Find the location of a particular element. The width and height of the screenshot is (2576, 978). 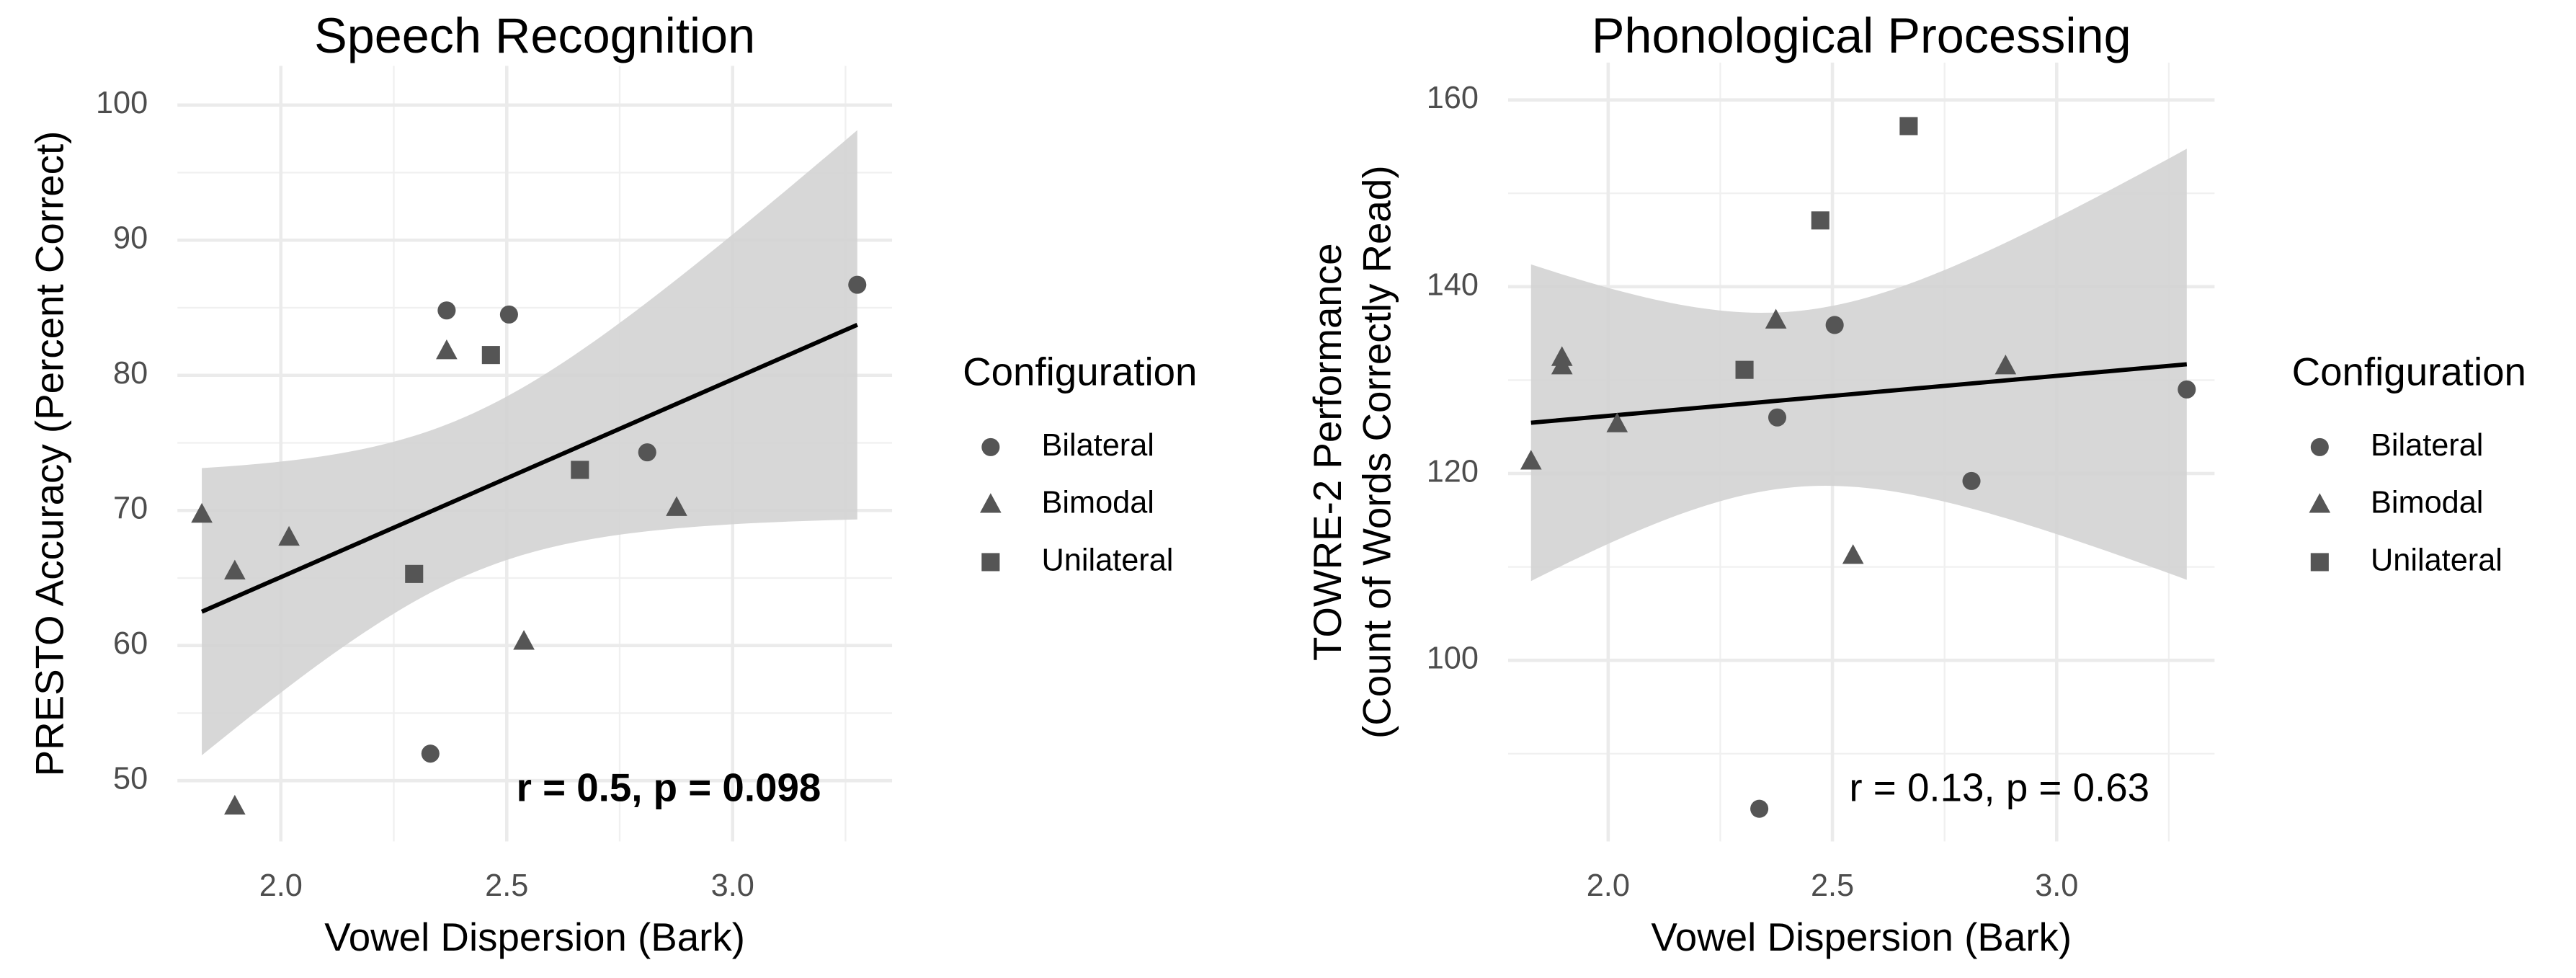

y-tick-label: 120 is located at coordinates (1453, 471).